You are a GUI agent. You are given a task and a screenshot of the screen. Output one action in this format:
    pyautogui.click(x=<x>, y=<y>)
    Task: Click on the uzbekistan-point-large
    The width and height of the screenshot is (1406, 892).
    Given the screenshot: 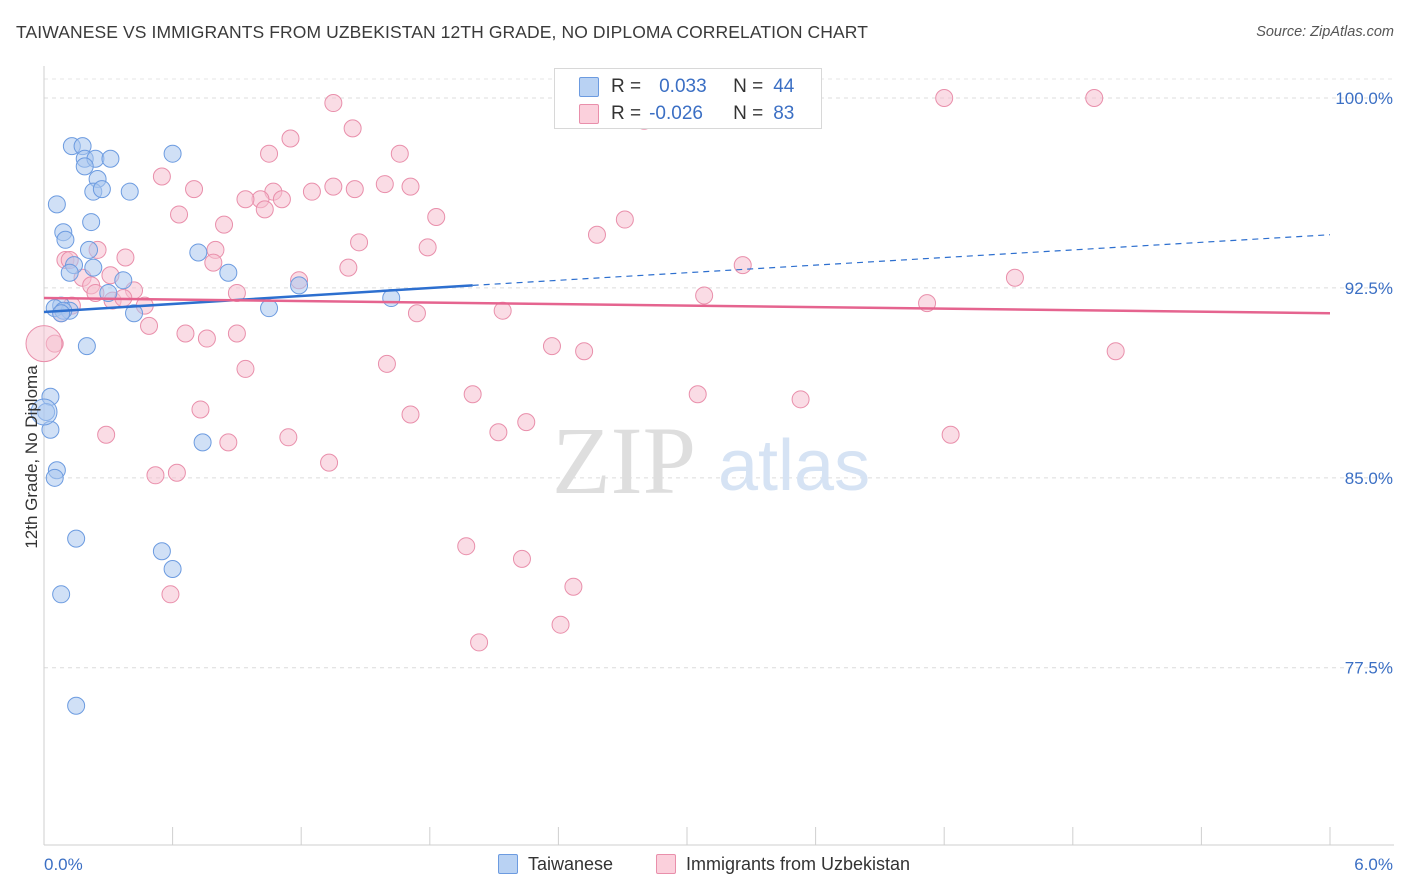 What is the action you would take?
    pyautogui.click(x=44, y=344)
    